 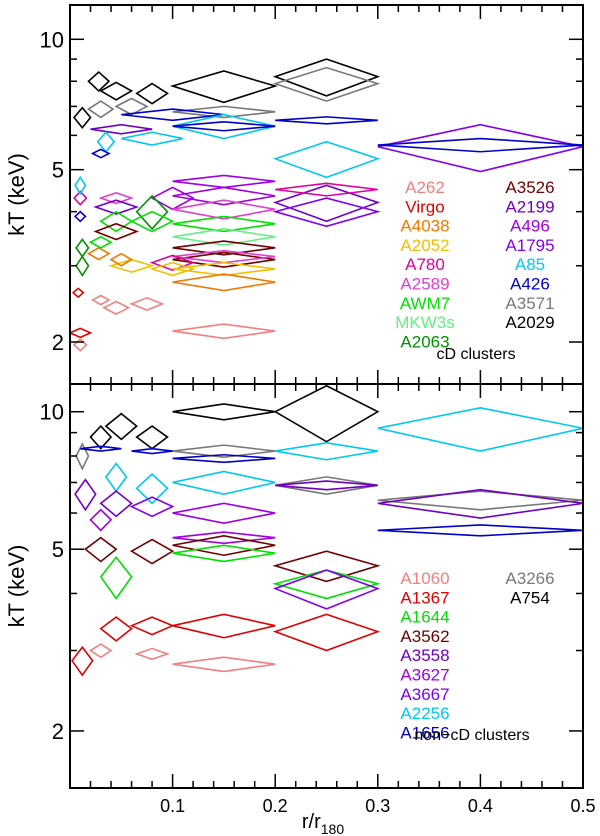 I want to click on x-tick-label: 0.2, so click(x=275, y=806).